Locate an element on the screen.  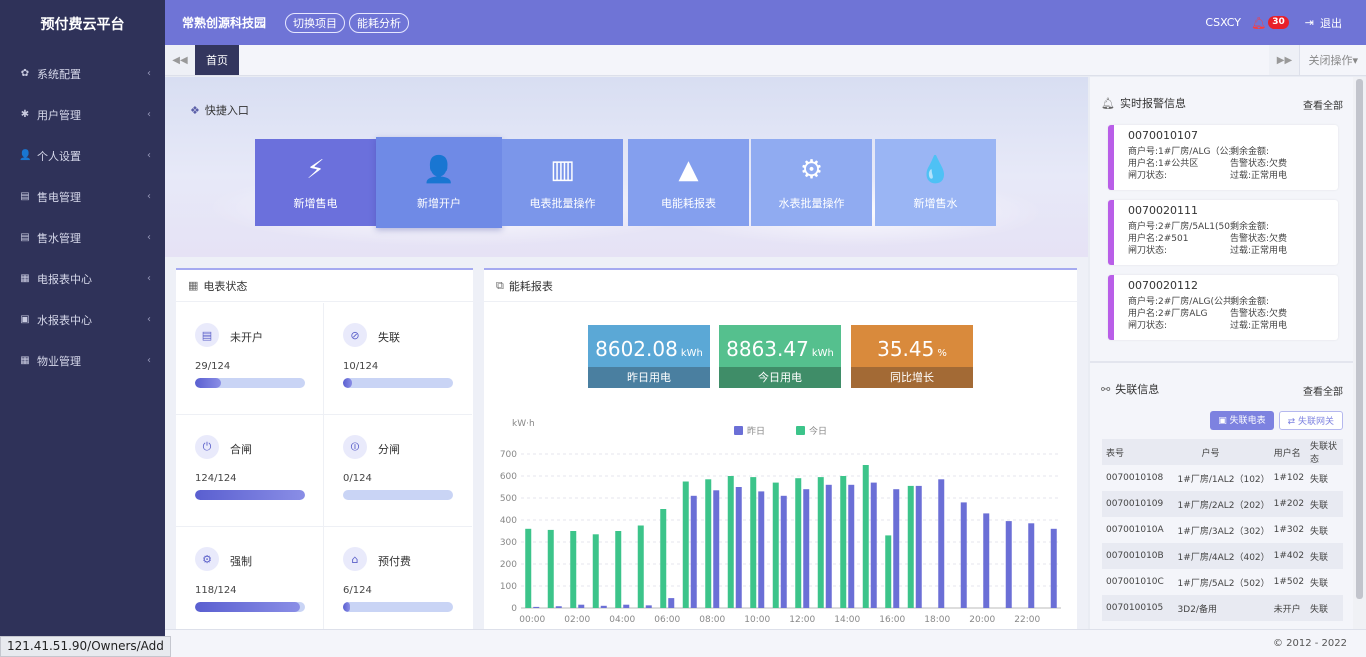
caret-down-icon: ▾ is located at coordinates (1355, 60).